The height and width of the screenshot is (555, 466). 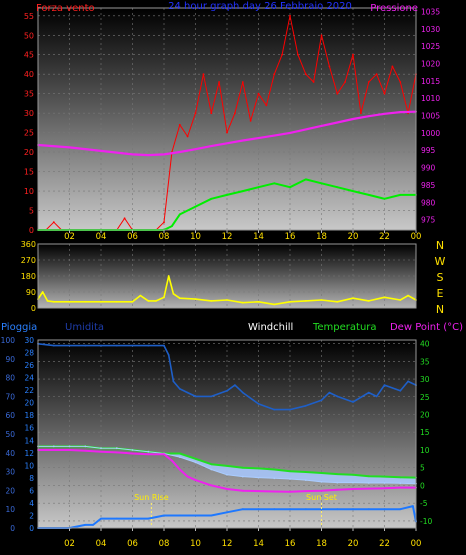 I want to click on rain-tick-label: 18, so click(x=29, y=415).